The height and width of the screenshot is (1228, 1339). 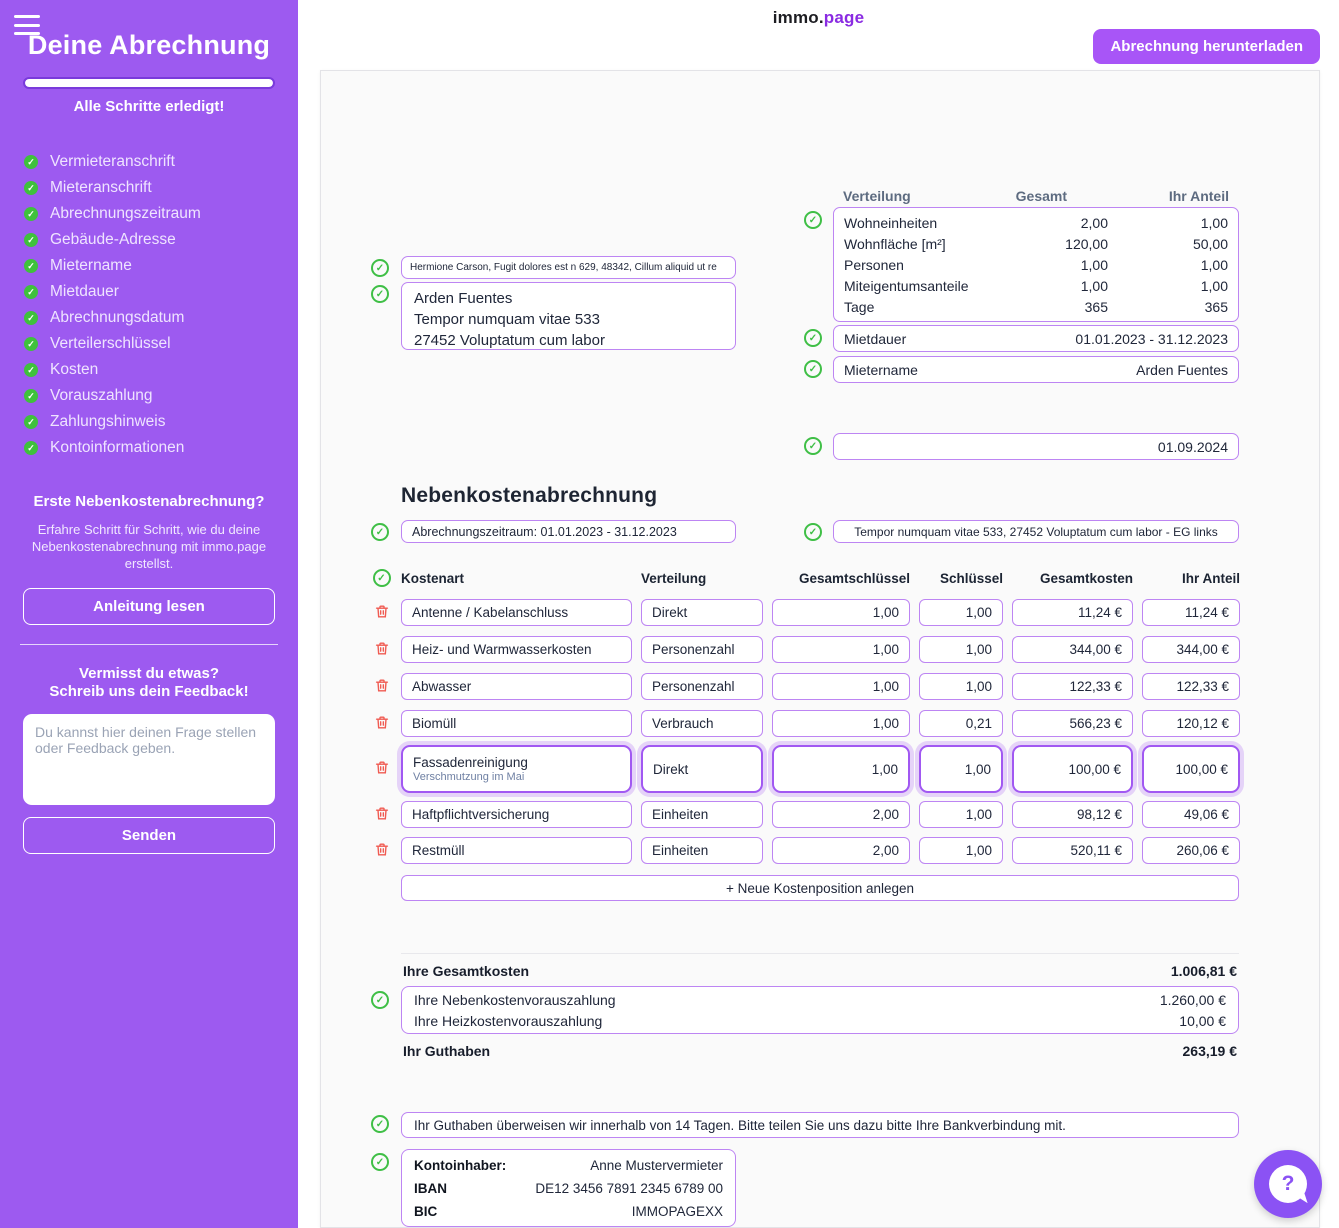 I want to click on cost-share-input: 344,00 €, so click(x=1191, y=649).